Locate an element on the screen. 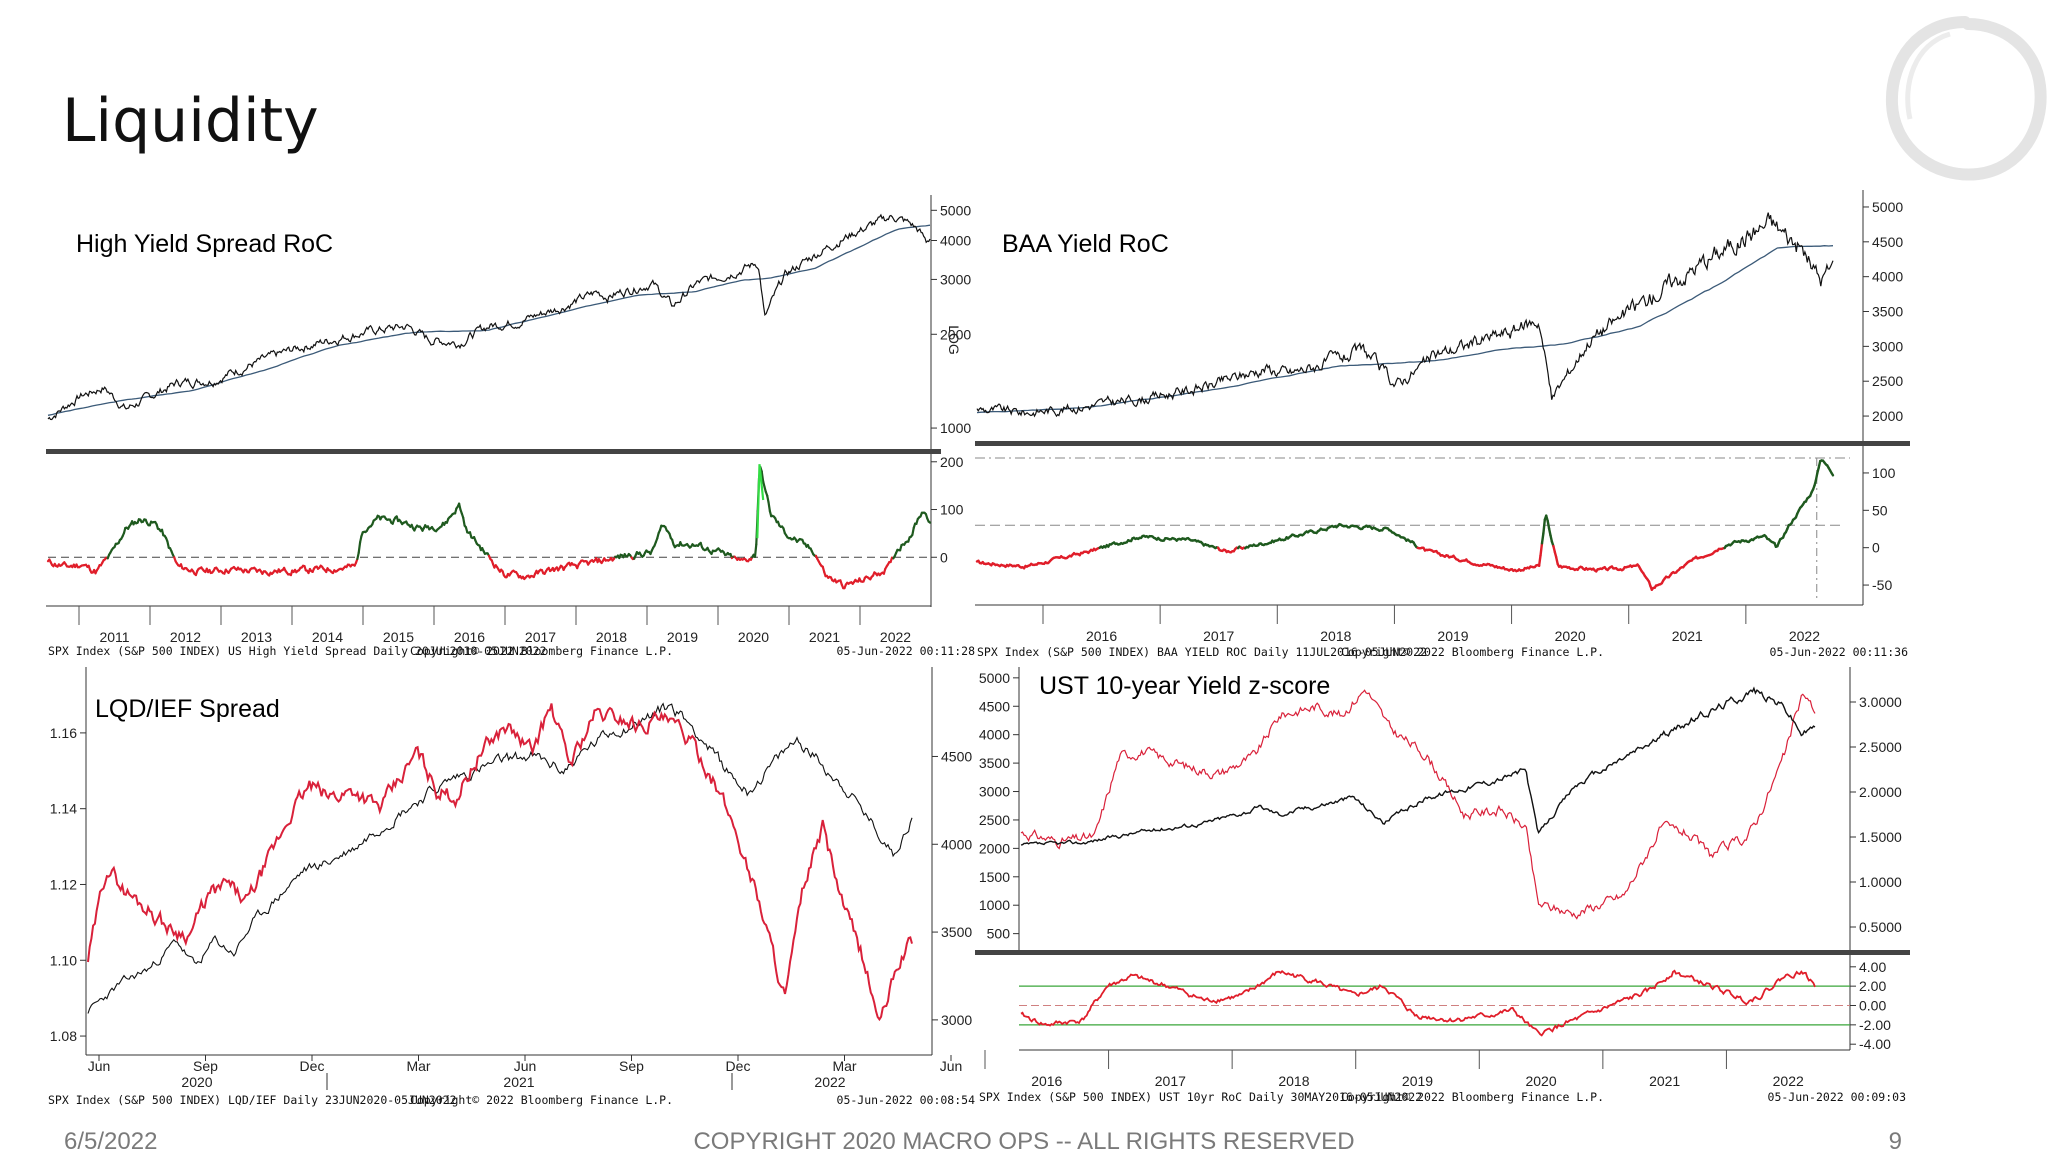 The height and width of the screenshot is (1175, 2048). lower-y-tick-label: -2.00 is located at coordinates (1875, 1025).